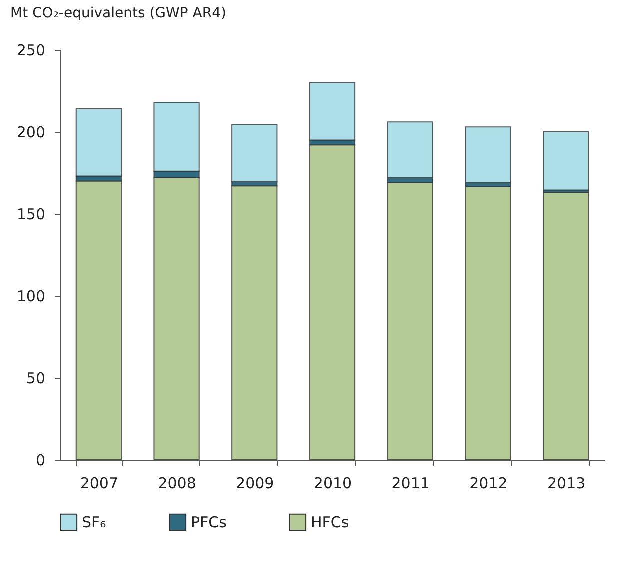 The width and height of the screenshot is (629, 570). Describe the element at coordinates (31, 133) in the screenshot. I see `y-tick-label: 200` at that location.